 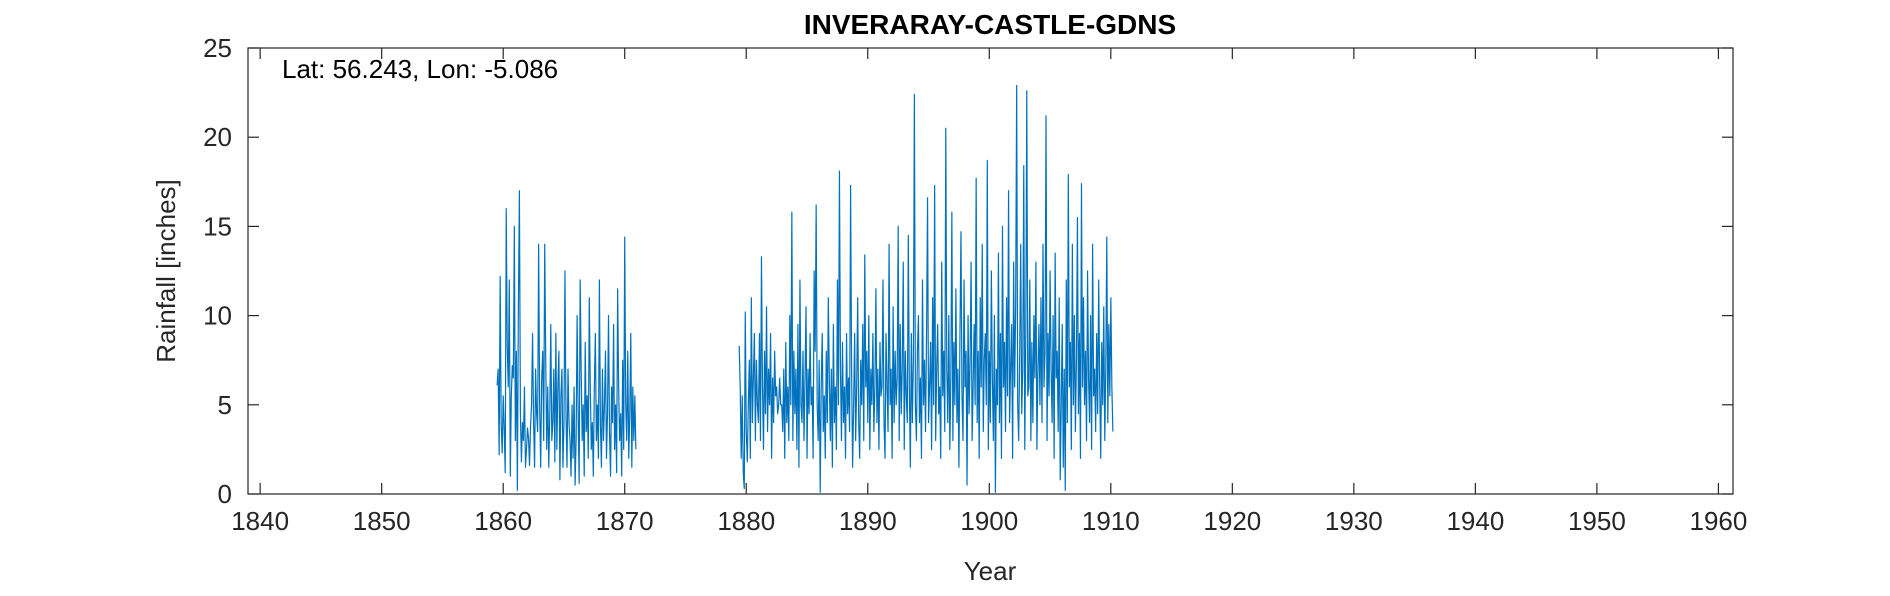 What do you see at coordinates (868, 521) in the screenshot?
I see `x-tick-label: 1890` at bounding box center [868, 521].